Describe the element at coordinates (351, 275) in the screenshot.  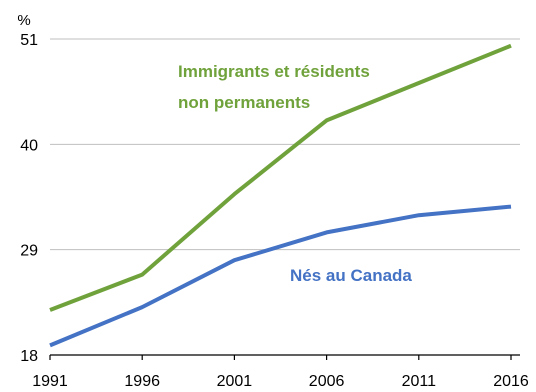
I see `series-label: Nés au Canada` at that location.